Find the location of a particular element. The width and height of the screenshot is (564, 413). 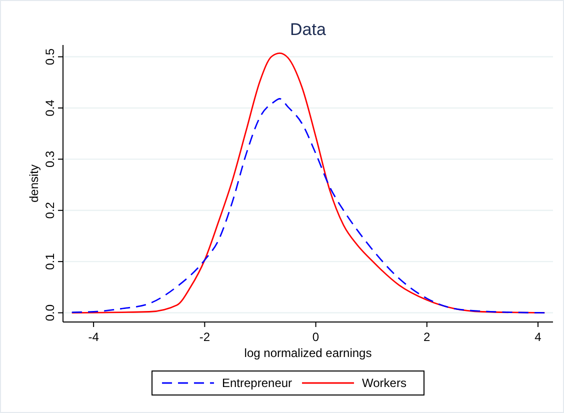

x-tick-label: 2 is located at coordinates (427, 337).